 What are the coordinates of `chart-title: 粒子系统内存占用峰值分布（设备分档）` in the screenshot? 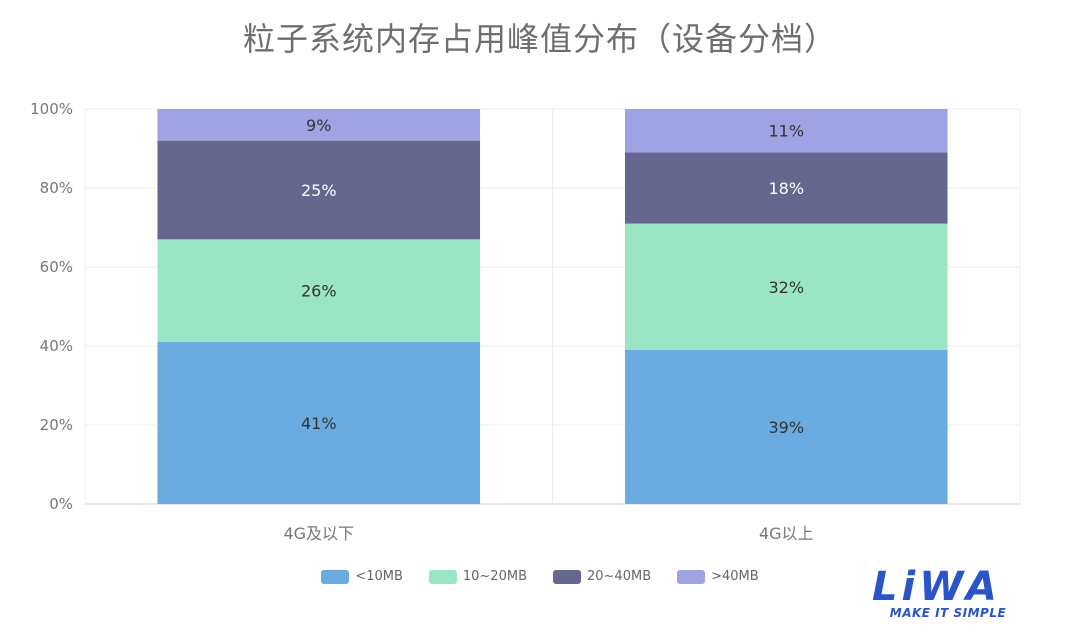 It's located at (539, 39).